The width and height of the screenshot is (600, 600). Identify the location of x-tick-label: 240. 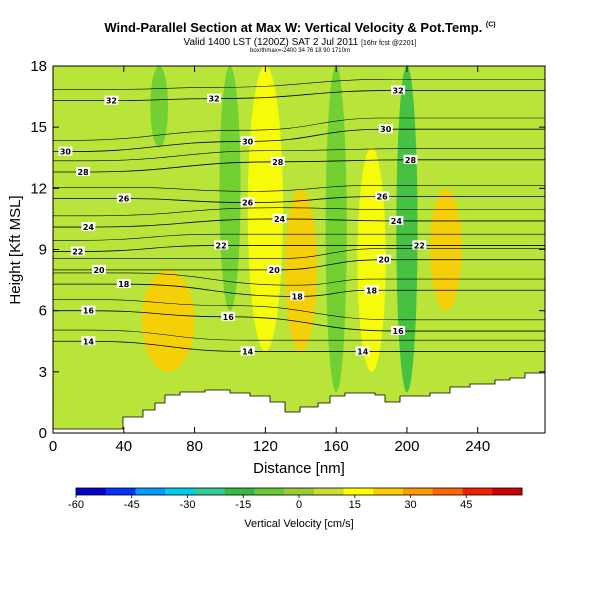
(477, 446).